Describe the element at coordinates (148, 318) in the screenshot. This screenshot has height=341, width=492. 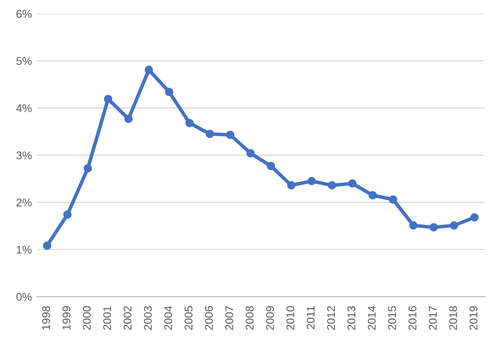
I see `x-tick-label: 2003` at that location.